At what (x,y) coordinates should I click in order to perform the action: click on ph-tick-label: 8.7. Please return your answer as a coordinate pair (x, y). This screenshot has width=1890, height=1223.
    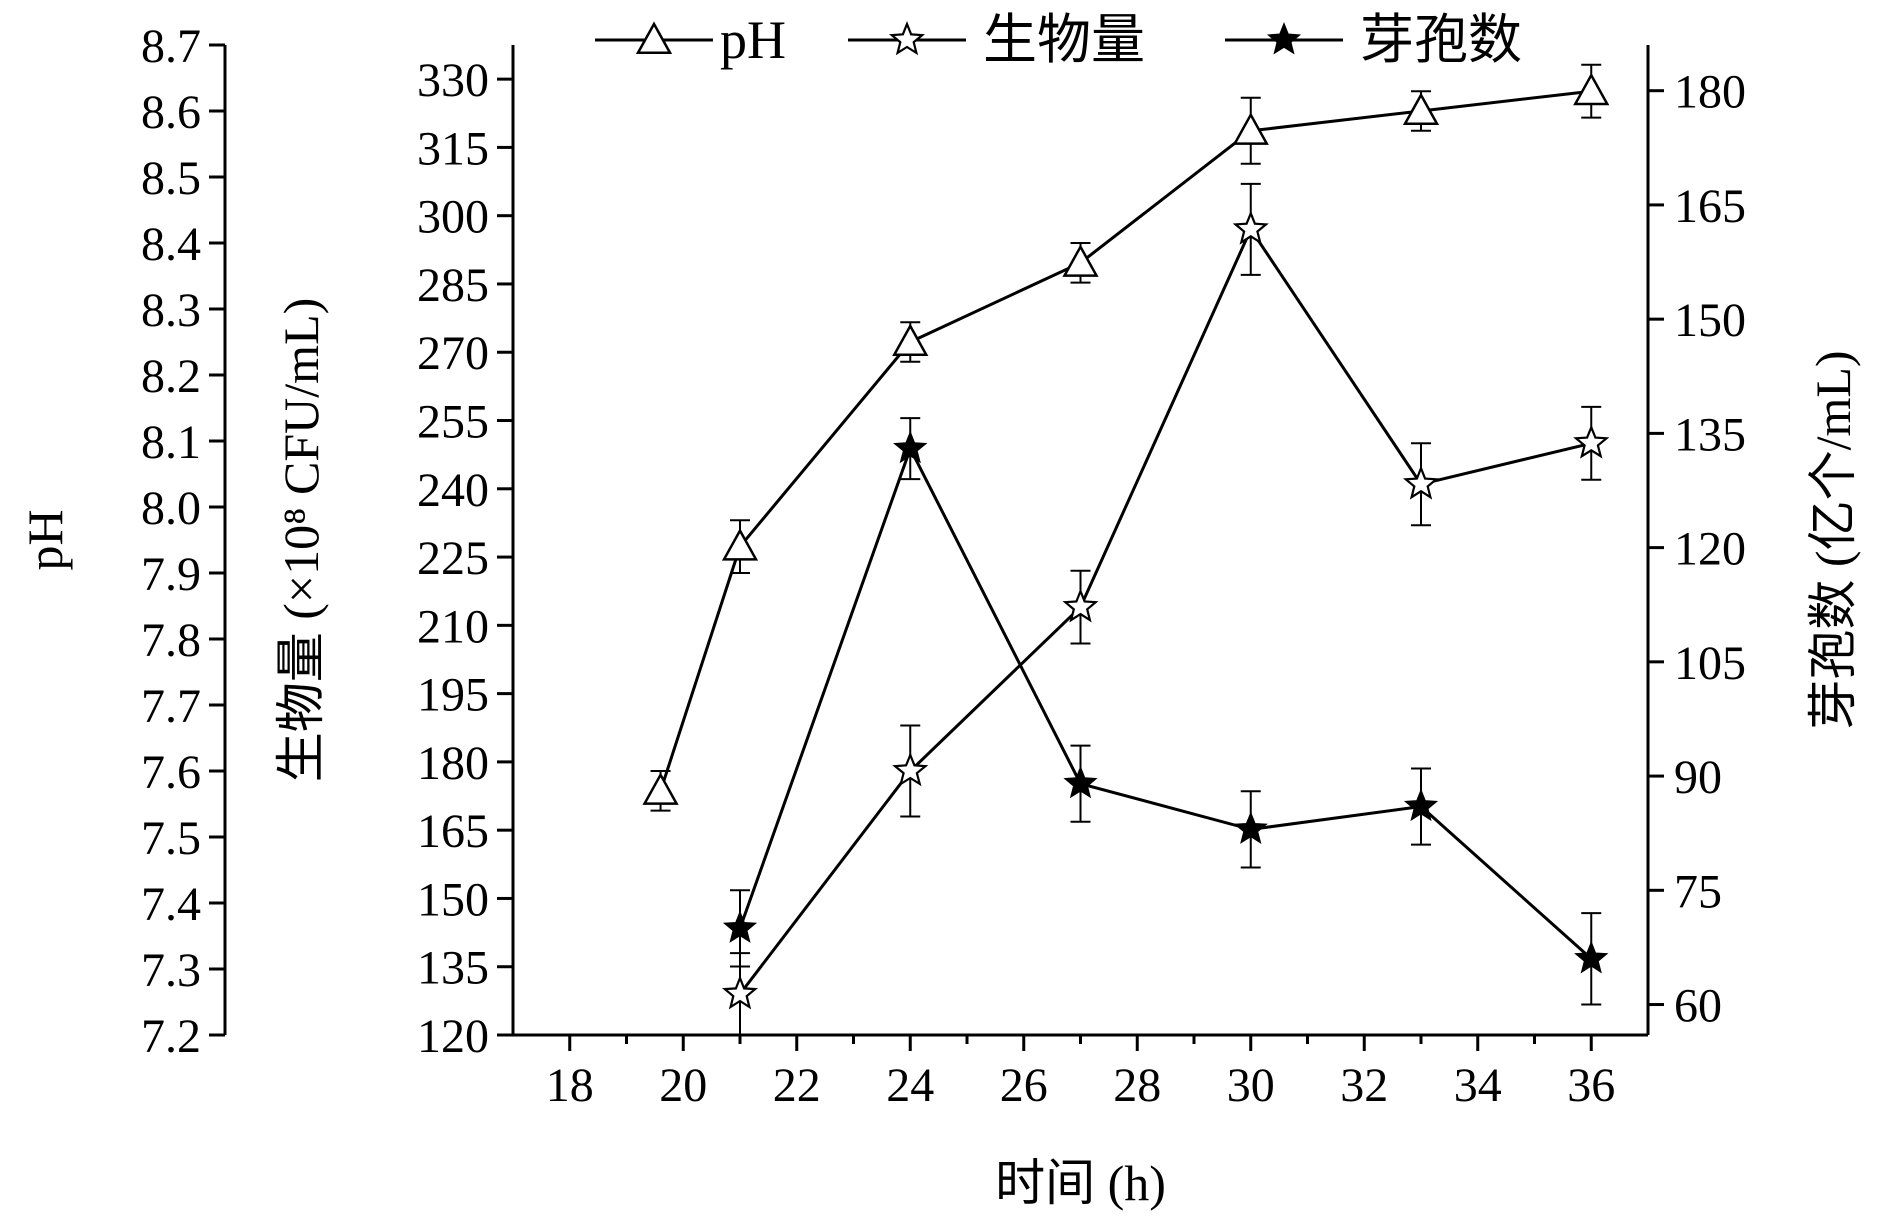
    Looking at the image, I should click on (171, 46).